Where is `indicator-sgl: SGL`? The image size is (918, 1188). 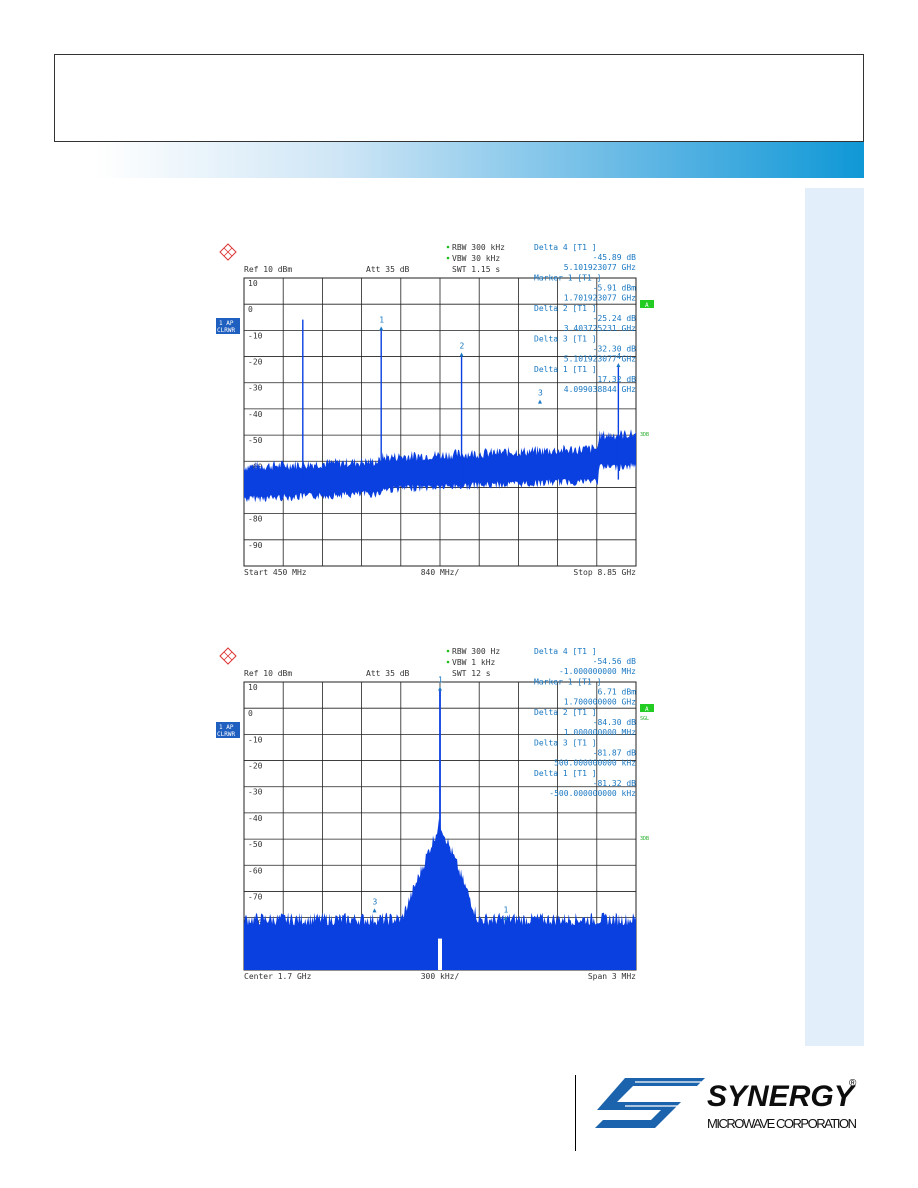
indicator-sgl: SGL is located at coordinates (644, 719).